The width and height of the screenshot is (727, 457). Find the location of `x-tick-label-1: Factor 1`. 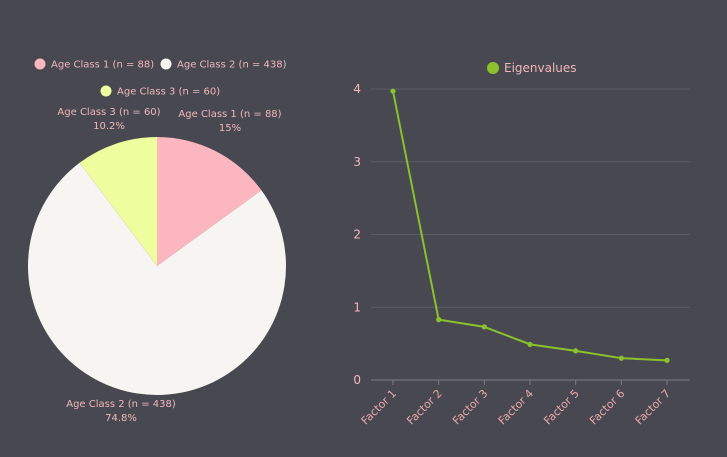

x-tick-label-1: Factor 1 is located at coordinates (379, 407).